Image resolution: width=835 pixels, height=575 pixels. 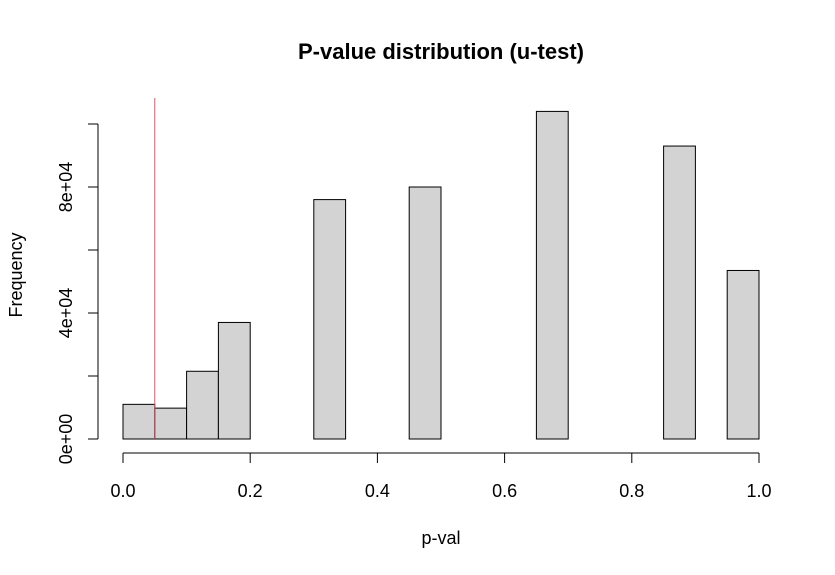 I want to click on x-axis-label: p-val, so click(x=440, y=538).